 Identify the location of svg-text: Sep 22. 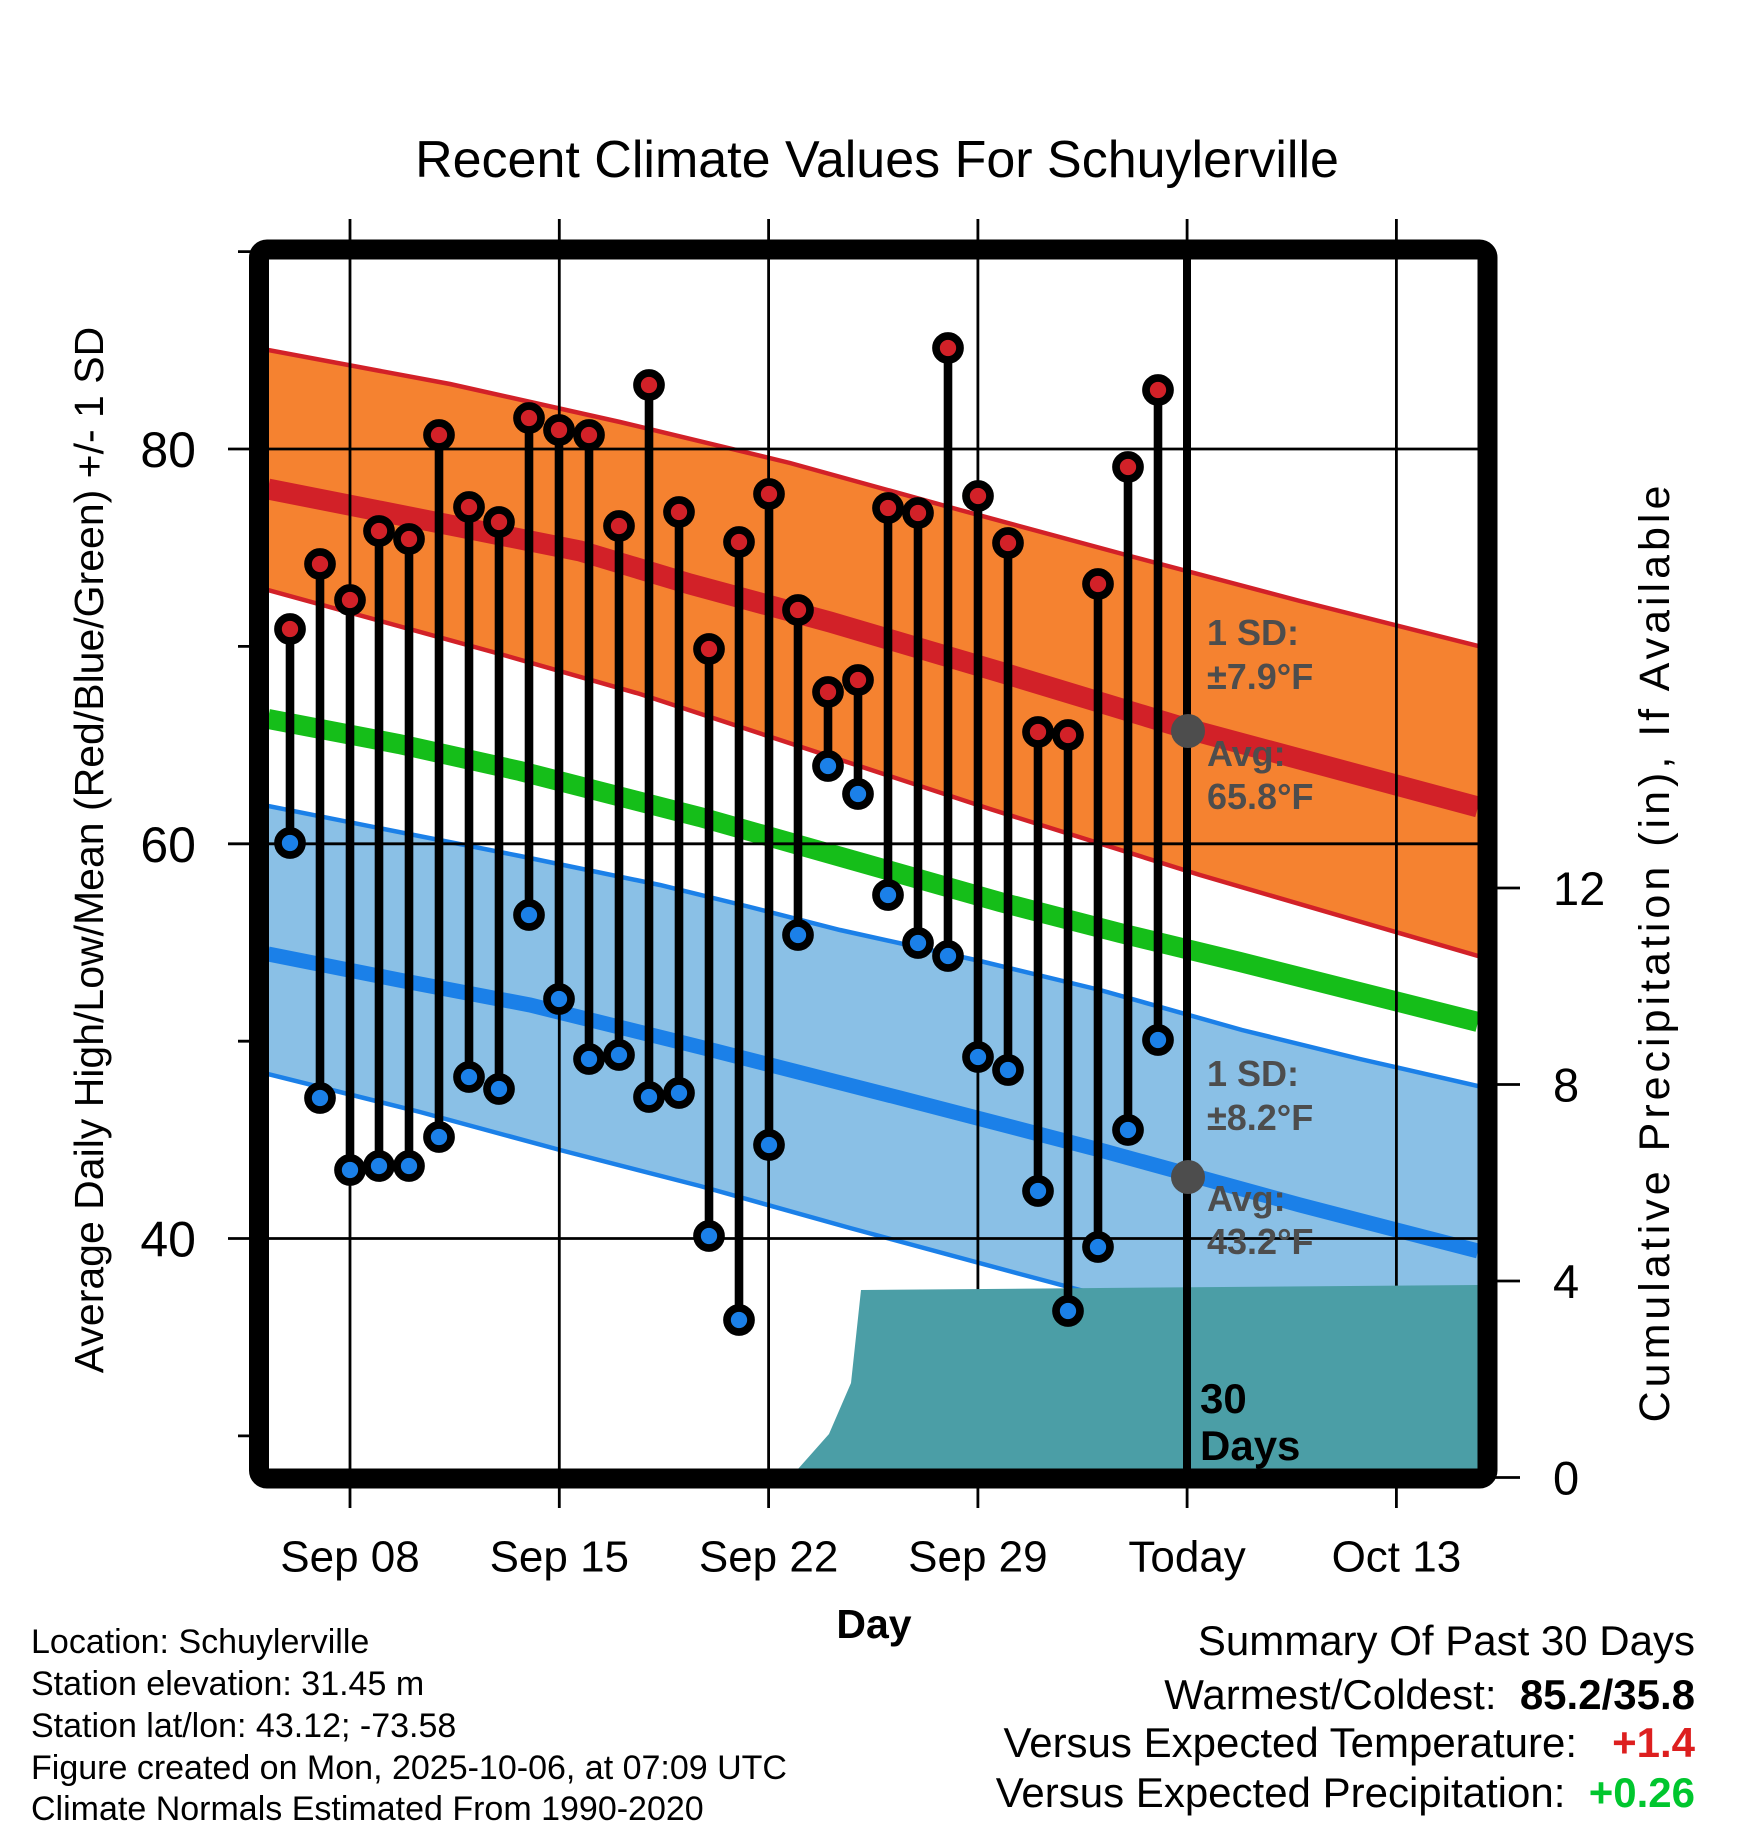
(768, 1557).